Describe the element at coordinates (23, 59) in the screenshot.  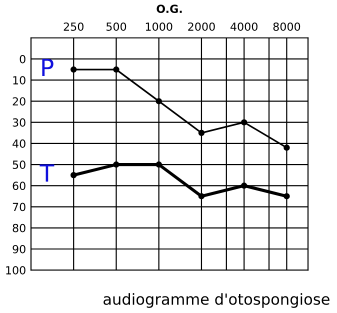
I see `y-tick-label: 0` at that location.